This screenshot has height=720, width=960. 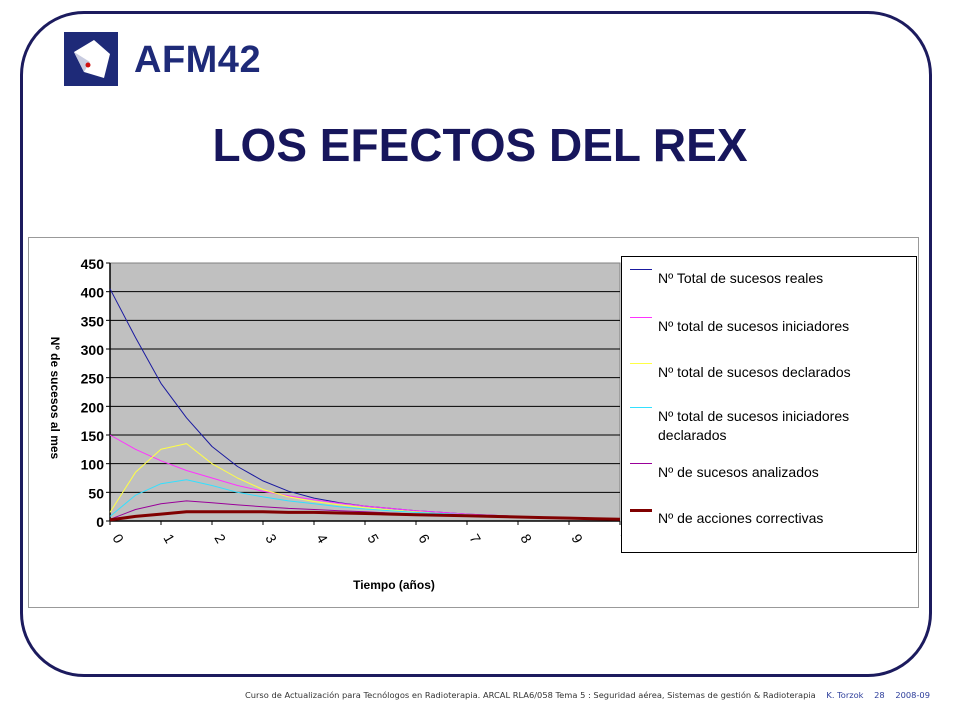 What do you see at coordinates (198, 60) in the screenshot?
I see `brand-name: AFM42` at bounding box center [198, 60].